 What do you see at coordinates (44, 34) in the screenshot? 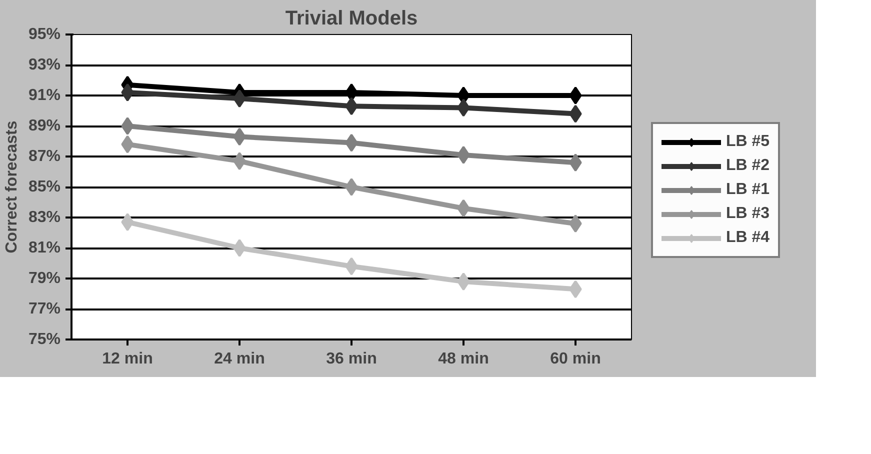
I see `y-tick-label: 95%` at bounding box center [44, 34].